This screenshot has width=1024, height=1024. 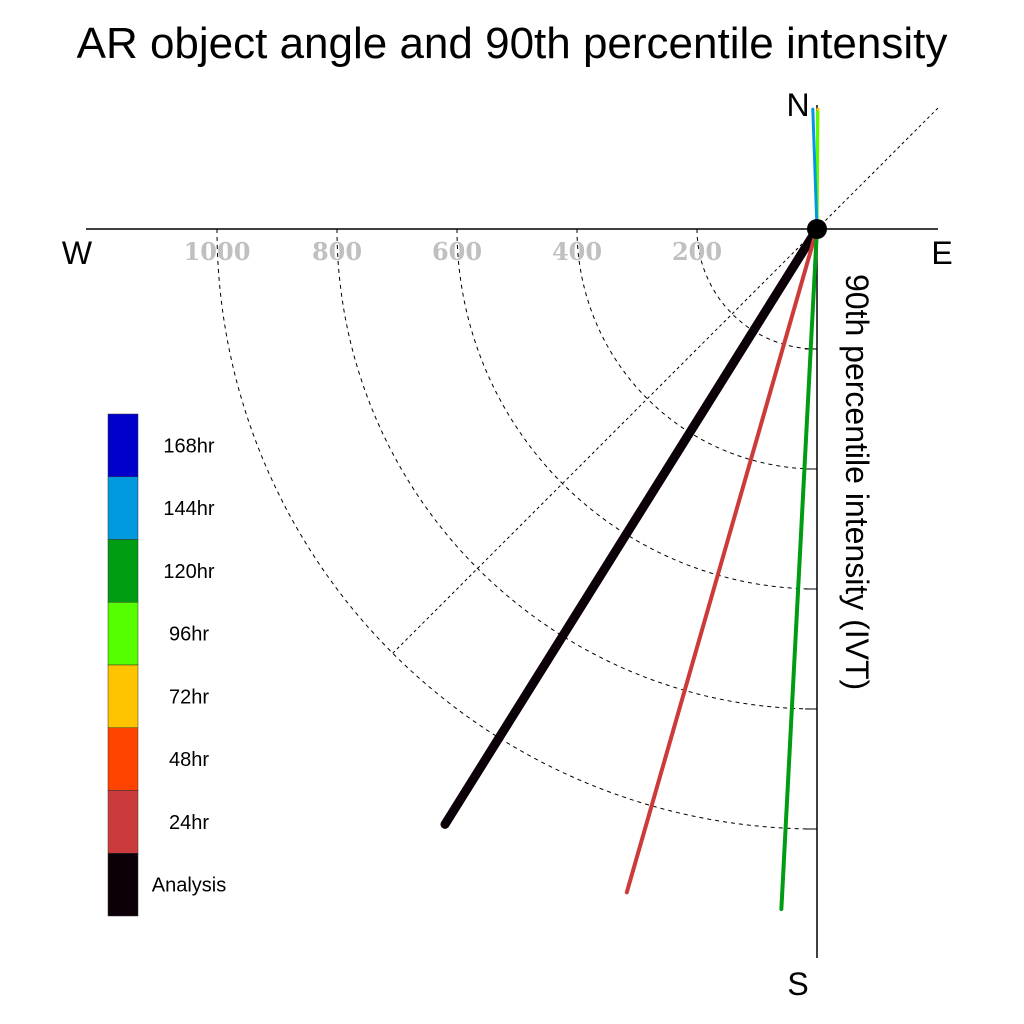 What do you see at coordinates (797, 984) in the screenshot?
I see `compass-south: S` at bounding box center [797, 984].